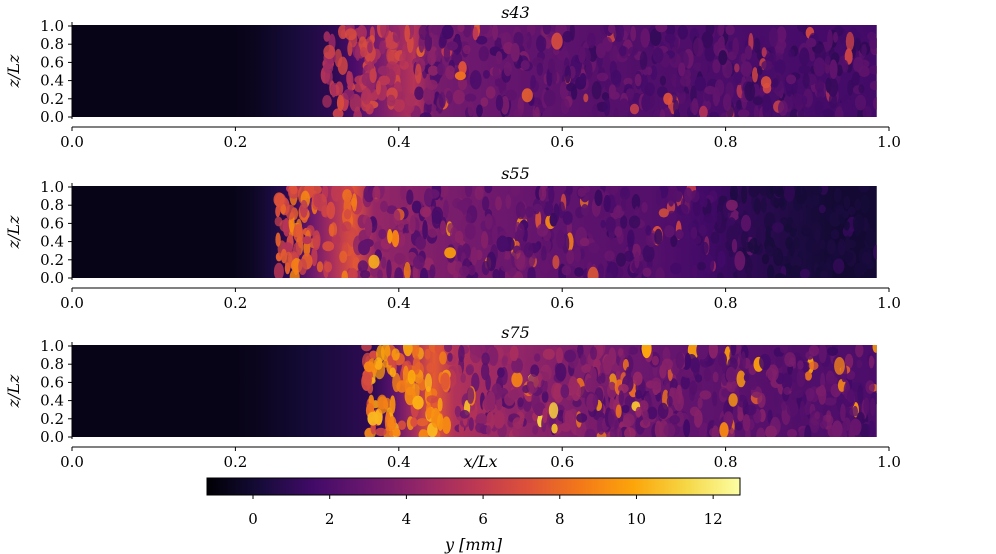 The width and height of the screenshot is (996, 554). Describe the element at coordinates (515, 12) in the screenshot. I see `panel-title: s43` at that location.